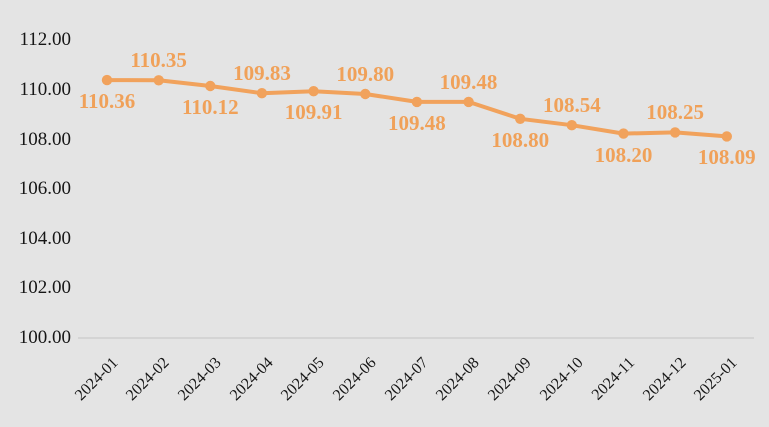 The height and width of the screenshot is (427, 769). Describe the element at coordinates (406, 379) in the screenshot. I see `x-axis-tick-label: 2024-07` at that location.